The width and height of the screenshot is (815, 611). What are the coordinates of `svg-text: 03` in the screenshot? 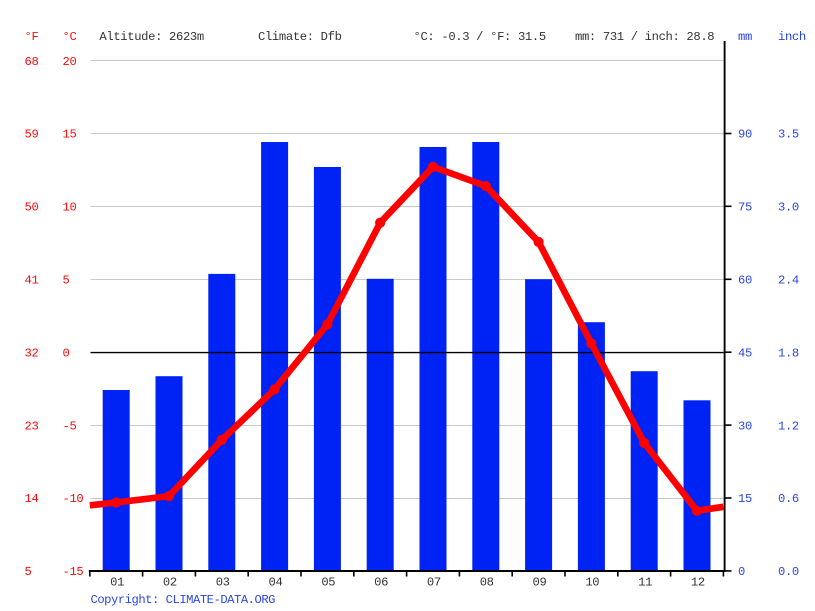 It's located at (223, 583).